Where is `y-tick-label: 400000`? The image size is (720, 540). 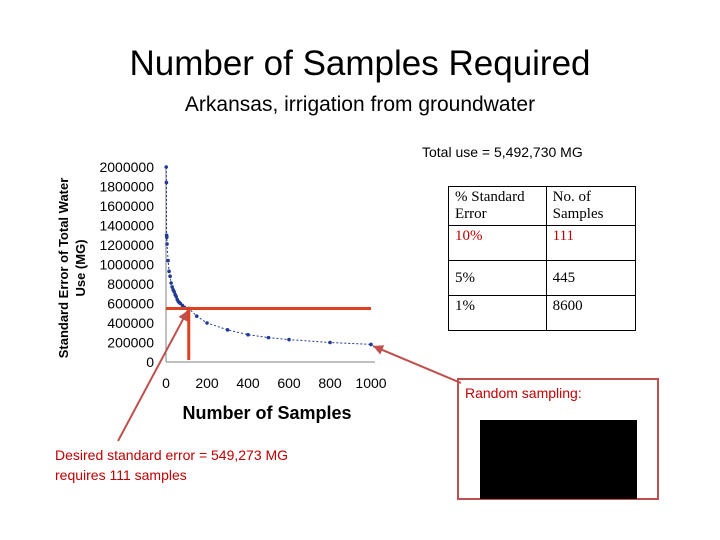
y-tick-label: 400000 is located at coordinates (130, 323).